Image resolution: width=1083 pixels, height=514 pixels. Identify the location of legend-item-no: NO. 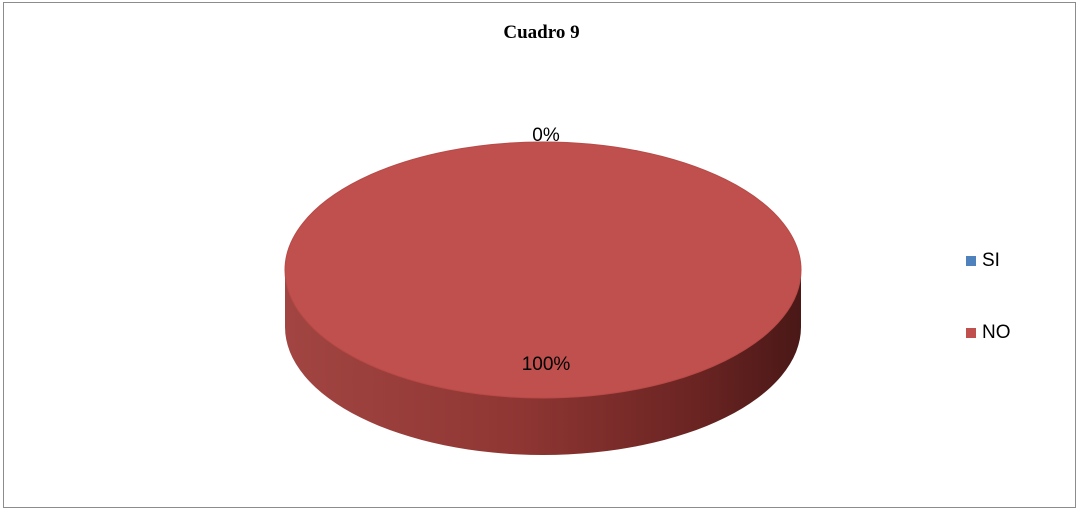
(988, 333).